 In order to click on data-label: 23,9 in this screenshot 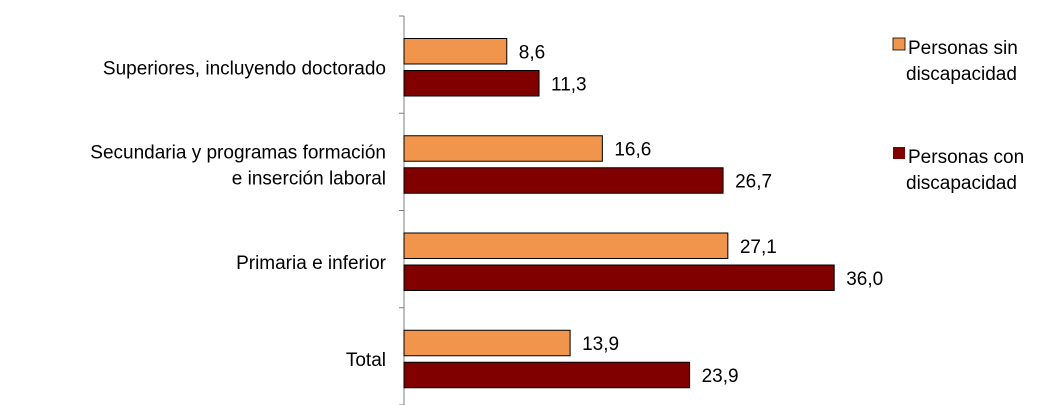, I will do `click(720, 376)`.